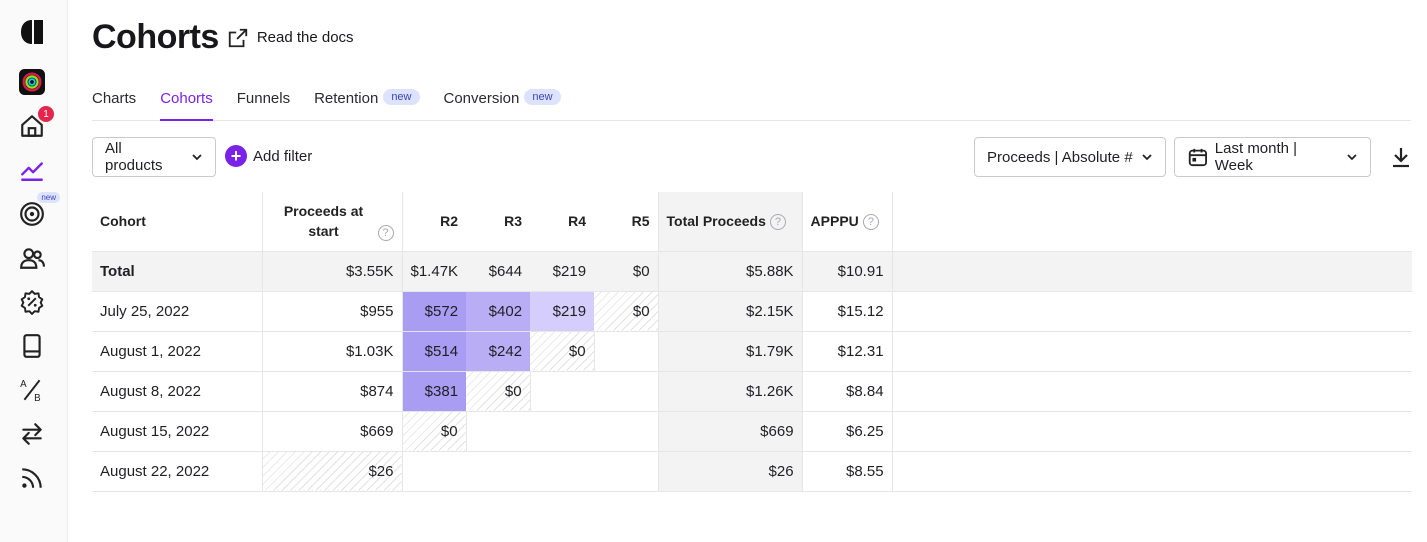 The width and height of the screenshot is (1427, 542). I want to click on cohort-cell: August 8, 2022, so click(177, 391).